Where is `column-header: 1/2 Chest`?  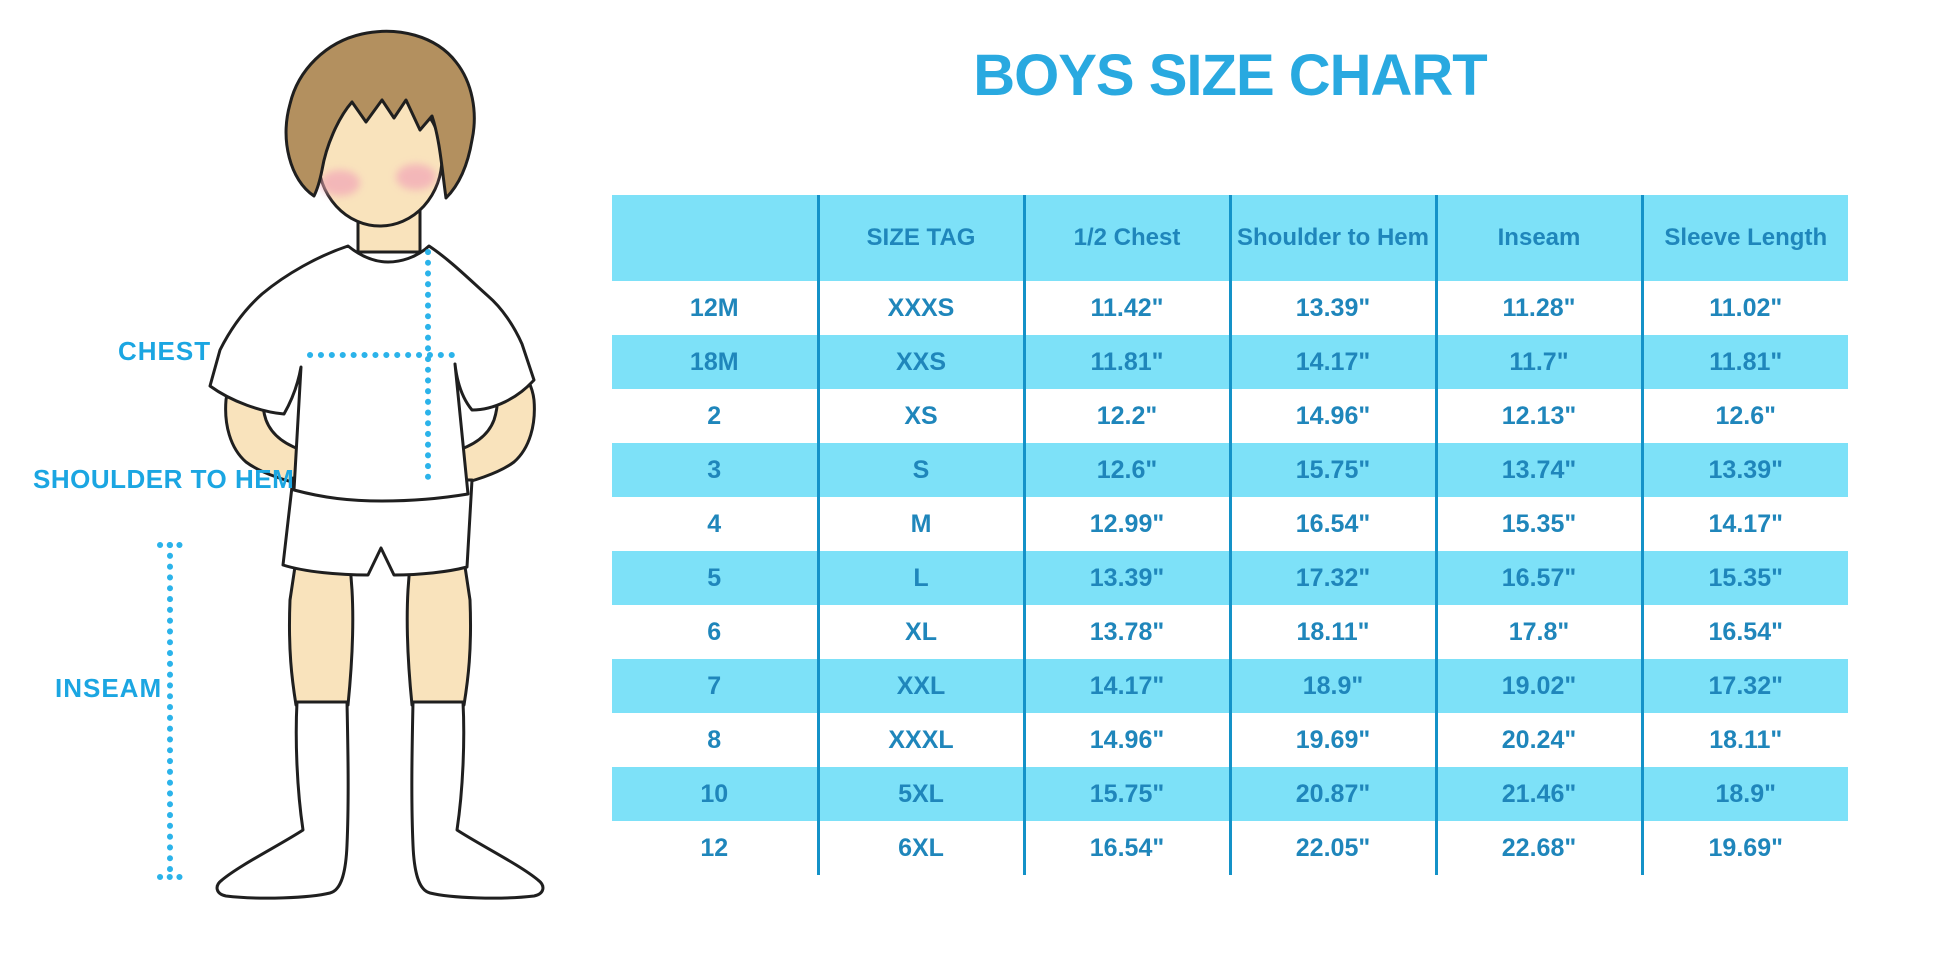 column-header: 1/2 Chest is located at coordinates (1128, 238).